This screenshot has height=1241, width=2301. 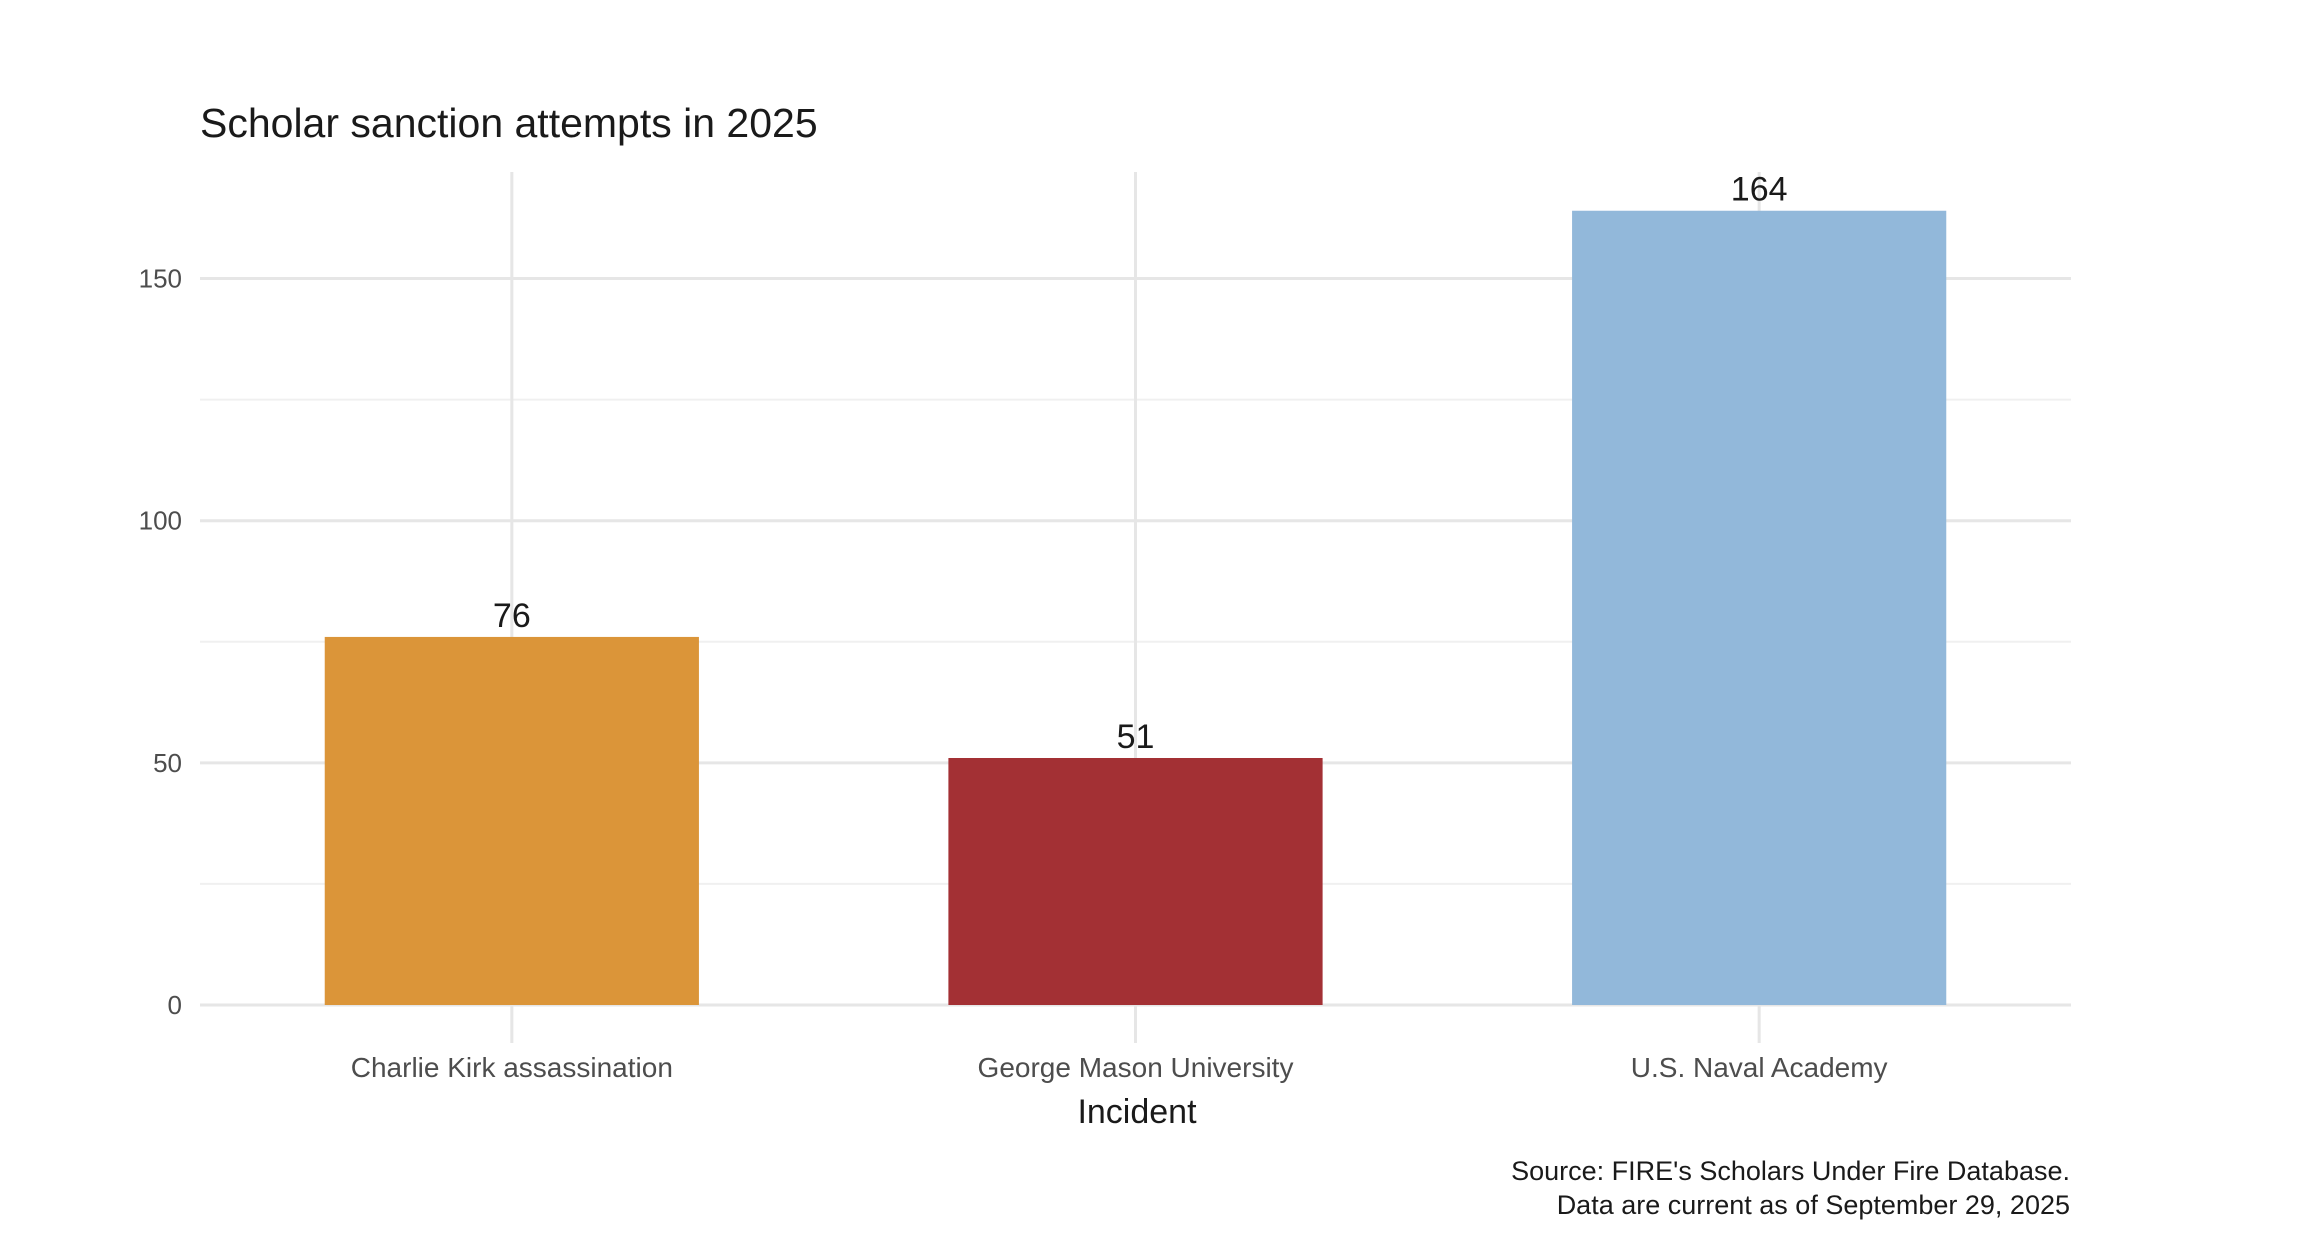 What do you see at coordinates (160, 279) in the screenshot?
I see `y-tick-label: 150` at bounding box center [160, 279].